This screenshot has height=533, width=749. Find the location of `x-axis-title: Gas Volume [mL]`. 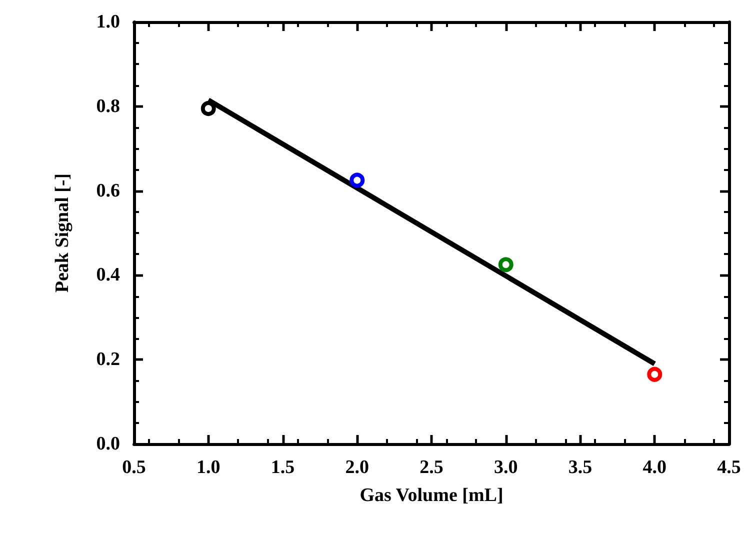

x-axis-title: Gas Volume [mL] is located at coordinates (432, 495).